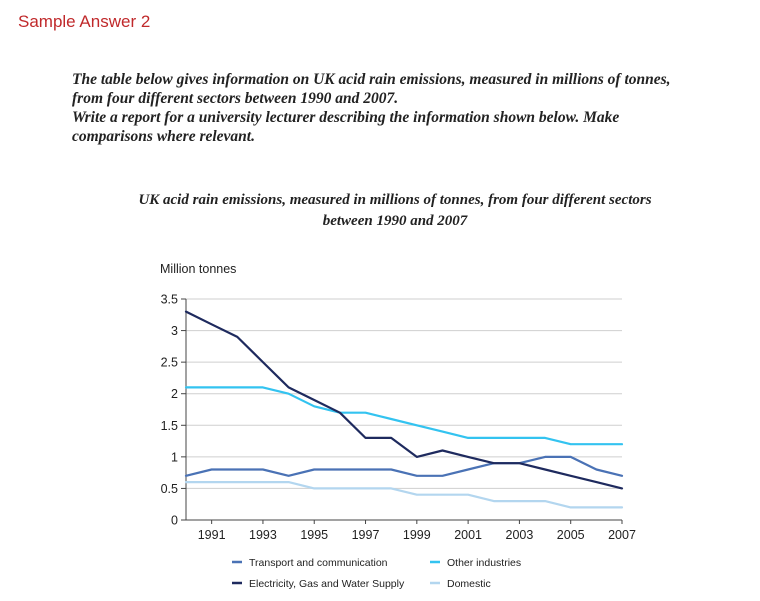 This screenshot has width=760, height=601. I want to click on x-tick-label: 2001, so click(468, 535).